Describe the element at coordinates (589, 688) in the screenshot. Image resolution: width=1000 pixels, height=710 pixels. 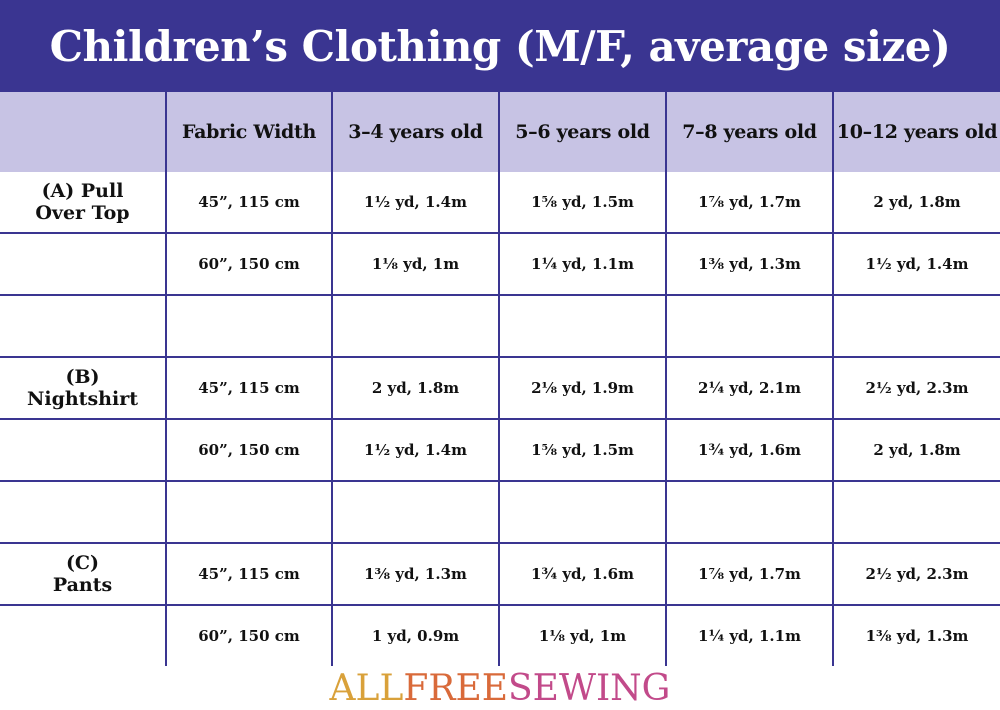
I see `logo-part-sewing: SEWING` at that location.